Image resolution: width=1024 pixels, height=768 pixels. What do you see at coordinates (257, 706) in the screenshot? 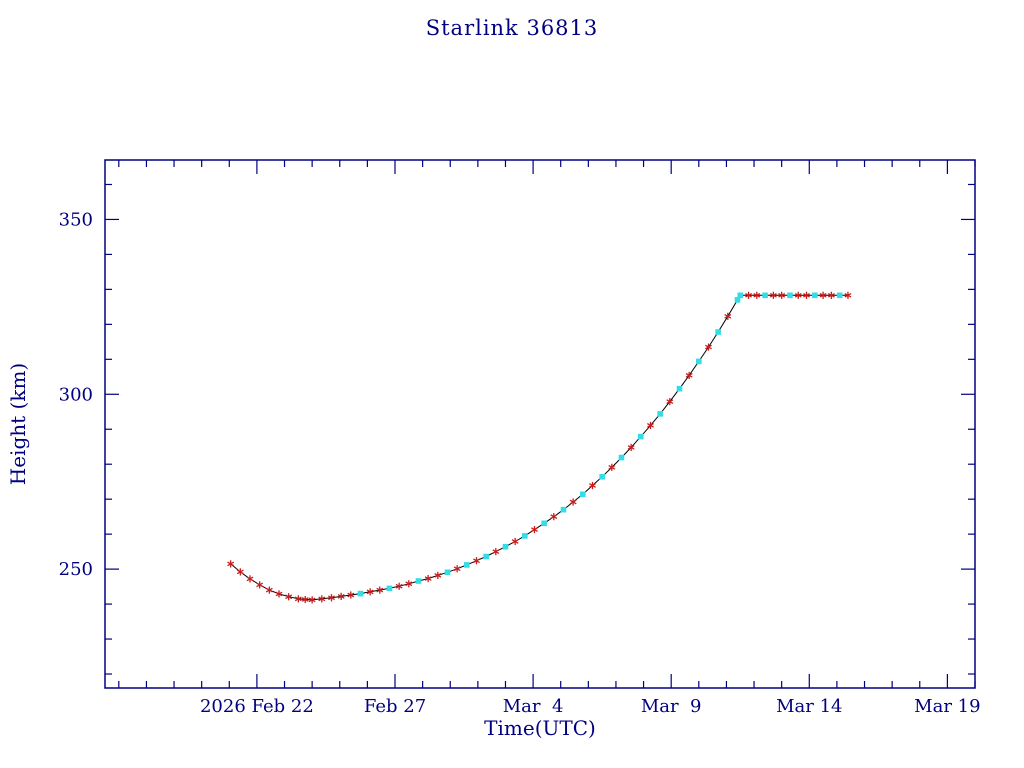
I see `x-tick-label: 2026 Feb 22` at bounding box center [257, 706].